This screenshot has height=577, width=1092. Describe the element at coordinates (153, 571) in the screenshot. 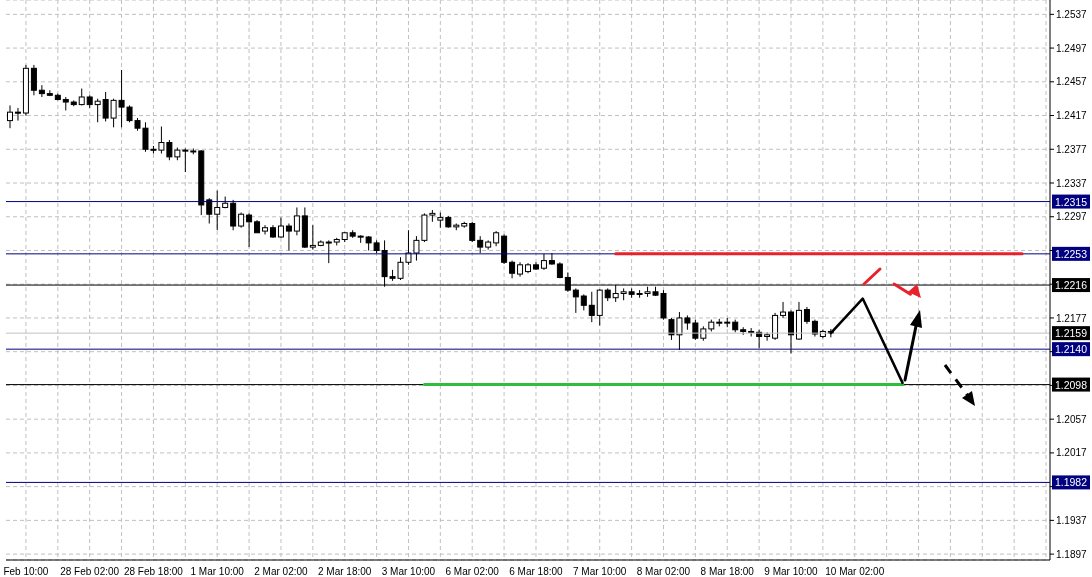

I see `x-tick-label: 28 Feb 18:00` at that location.